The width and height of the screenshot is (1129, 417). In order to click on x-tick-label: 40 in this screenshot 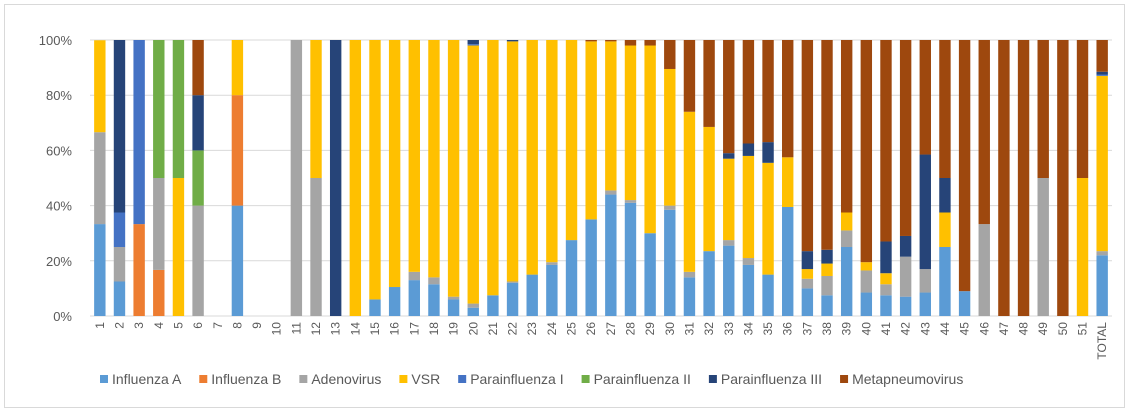, I will do `click(866, 329)`.